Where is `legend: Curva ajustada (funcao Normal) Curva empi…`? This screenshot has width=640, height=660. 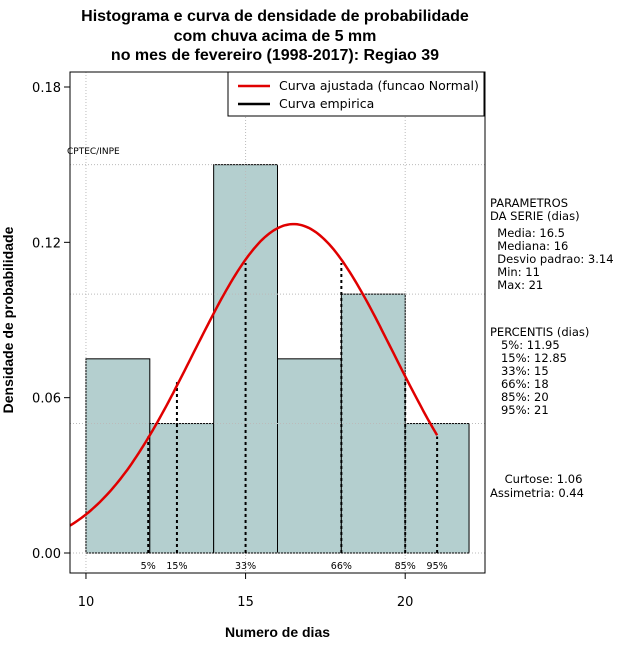 legend: Curva ajustada (funcao Normal) Curva empi… is located at coordinates (356, 94).